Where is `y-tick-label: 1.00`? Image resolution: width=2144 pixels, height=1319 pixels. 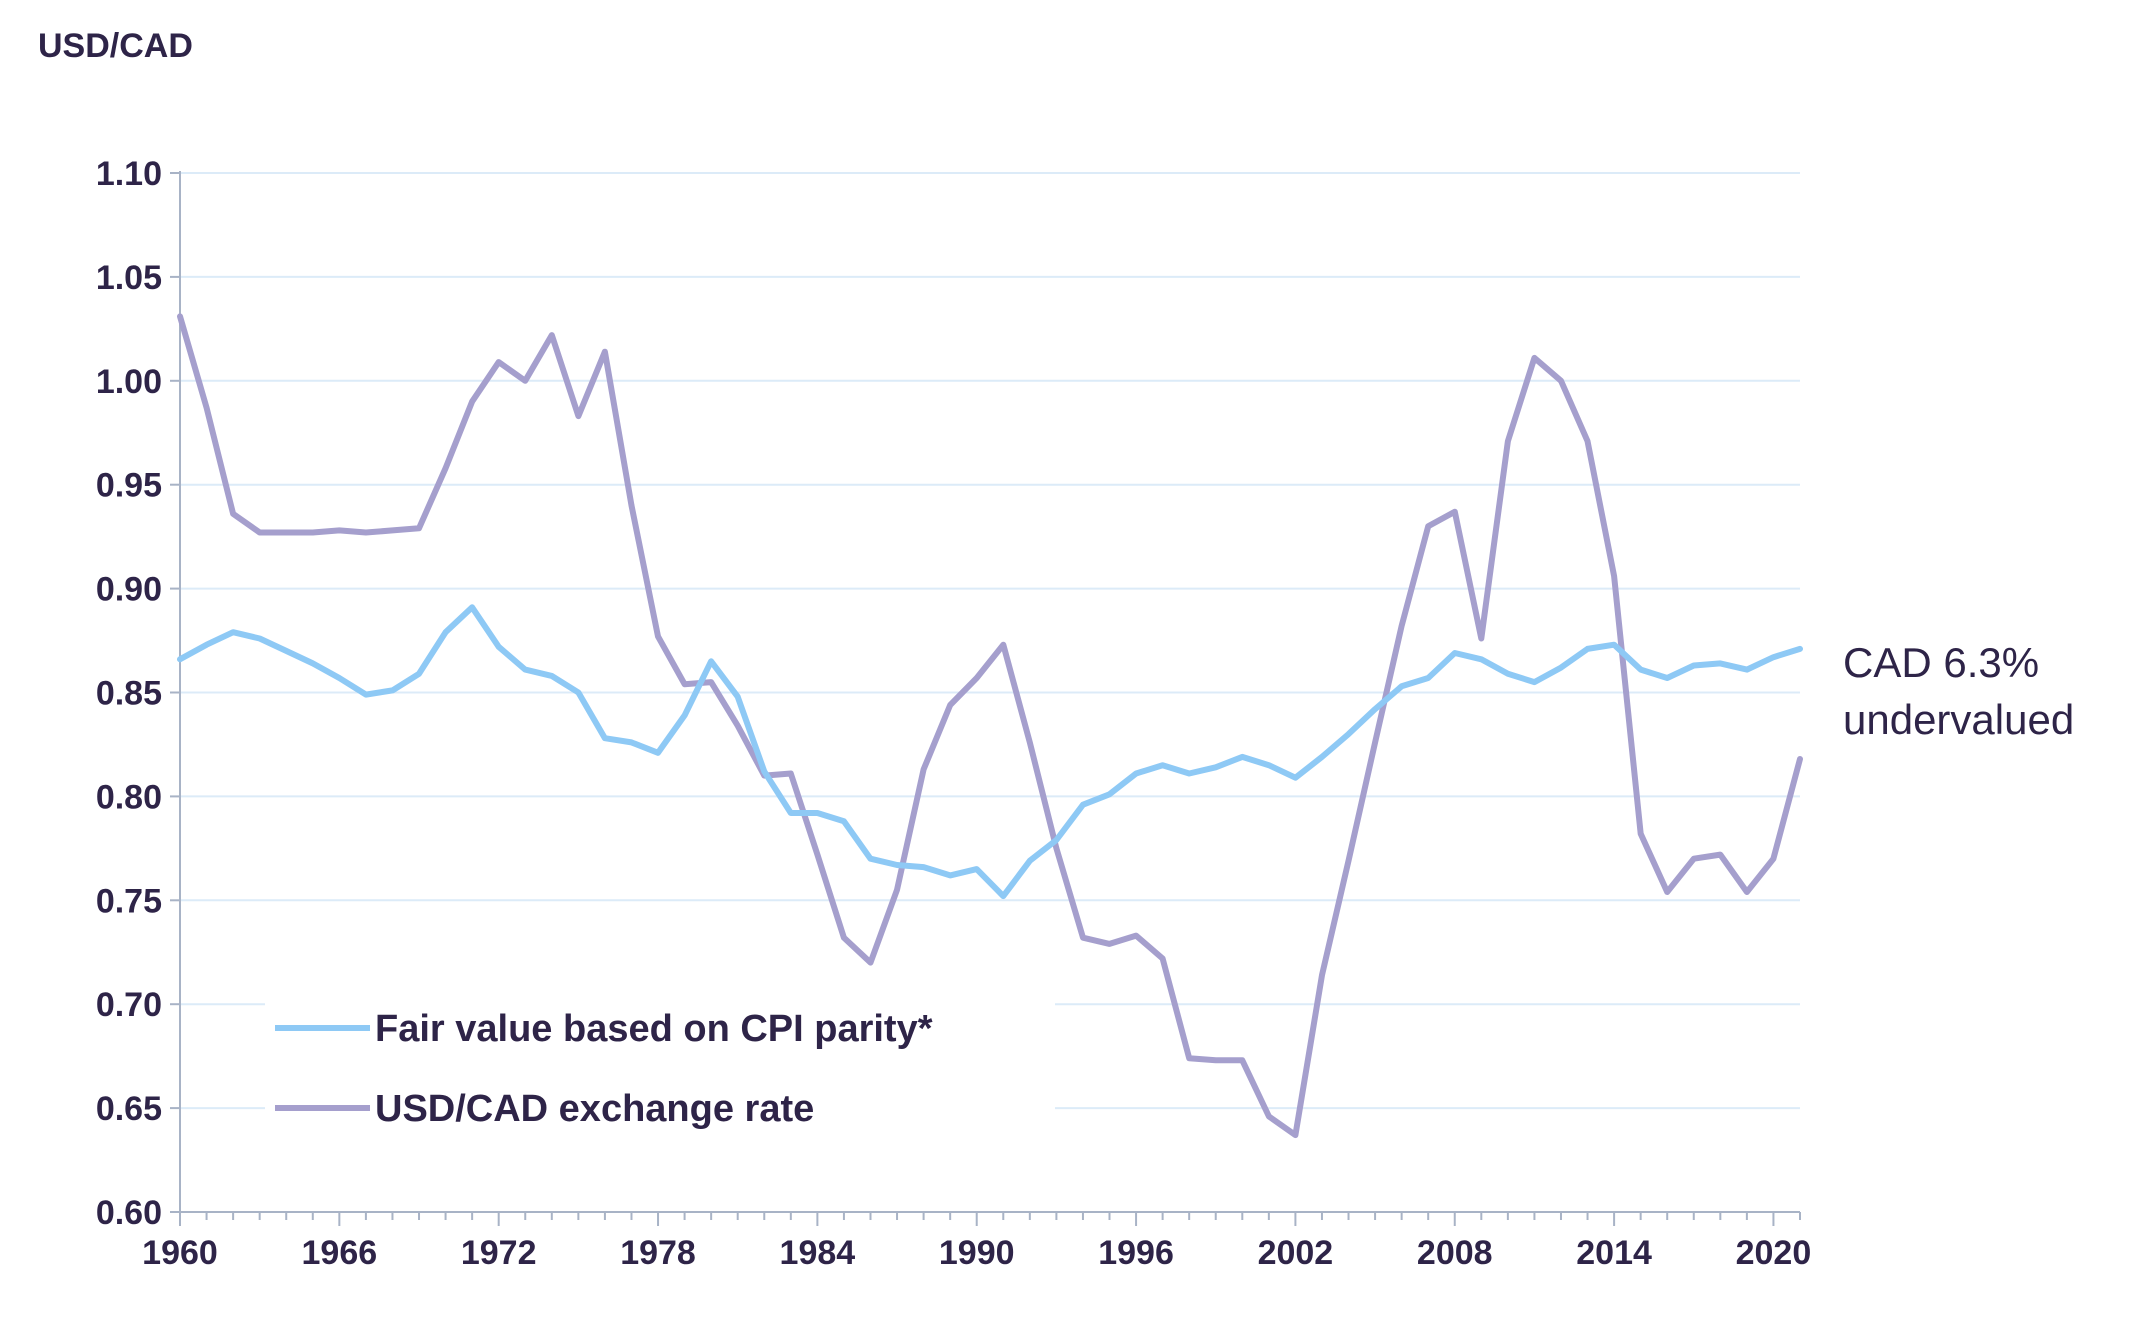 y-tick-label: 1.00 is located at coordinates (129, 382).